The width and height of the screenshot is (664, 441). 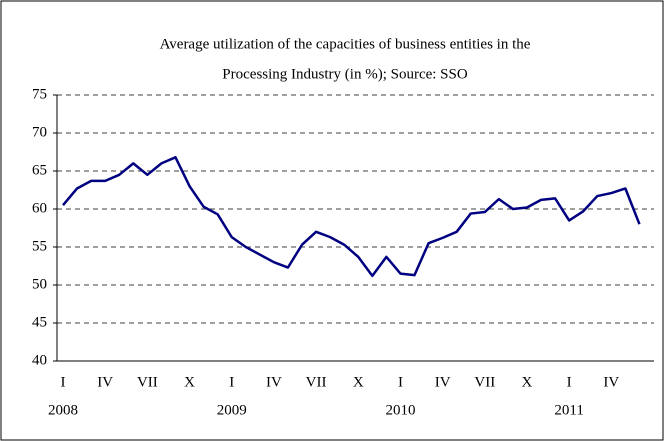 What do you see at coordinates (39, 170) in the screenshot?
I see `y-tick-label: 65` at bounding box center [39, 170].